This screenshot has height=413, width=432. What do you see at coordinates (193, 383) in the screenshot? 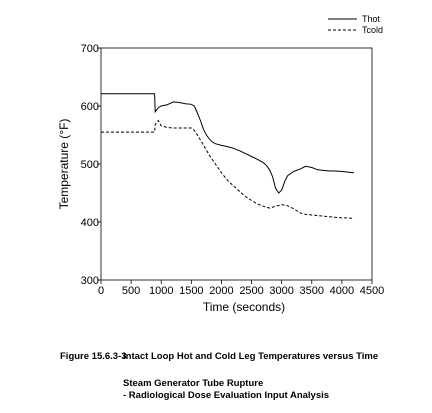
I see `figure-subtitle-1: Steam Generator Tube Rupture` at bounding box center [193, 383].